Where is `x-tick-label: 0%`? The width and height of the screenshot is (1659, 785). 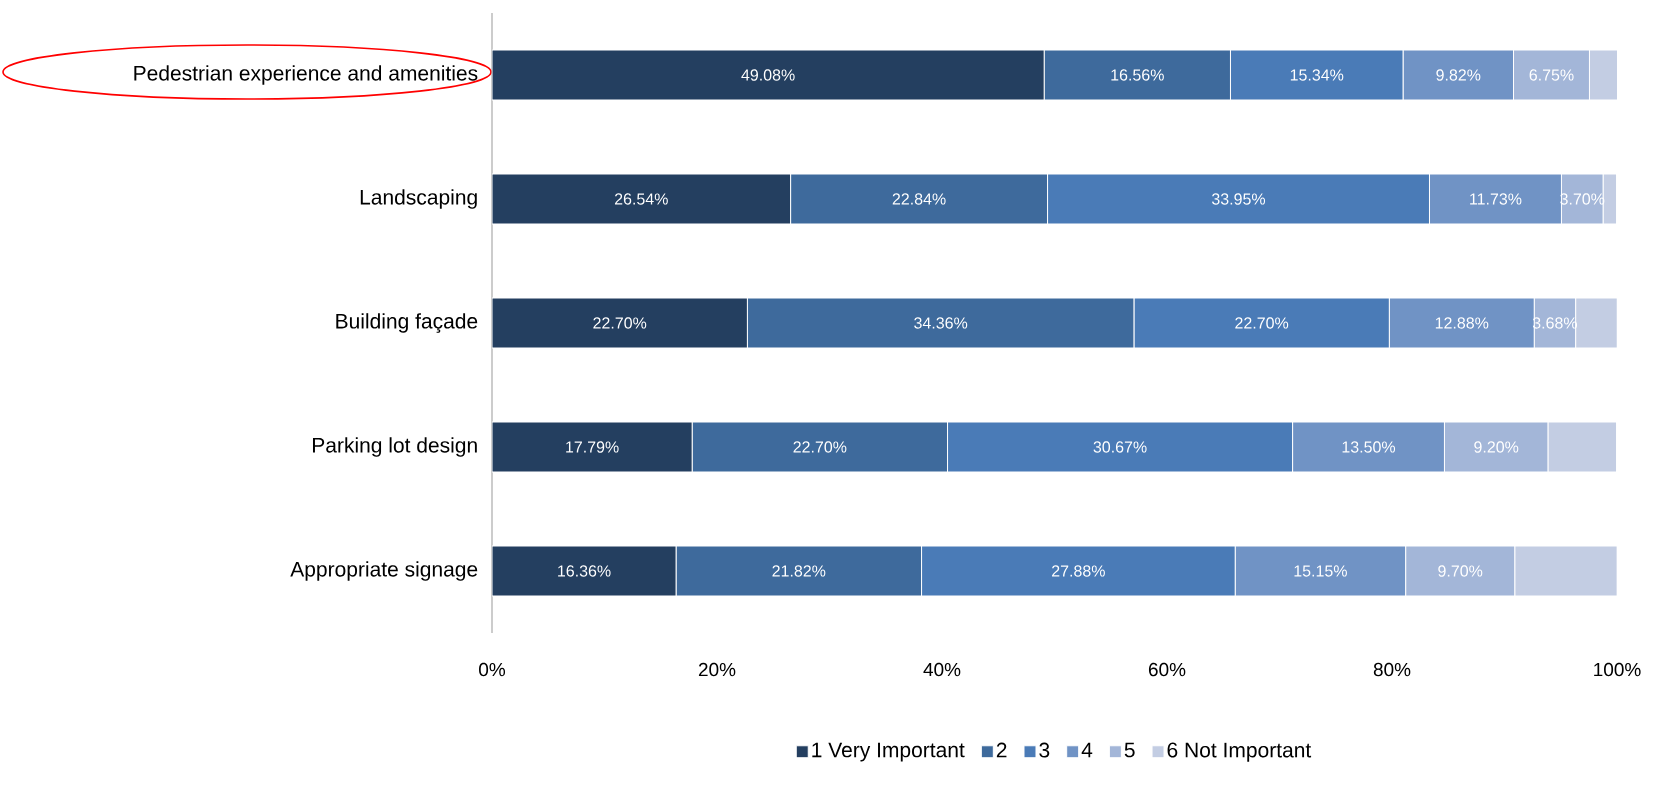
x-tick-label: 0% is located at coordinates (492, 669).